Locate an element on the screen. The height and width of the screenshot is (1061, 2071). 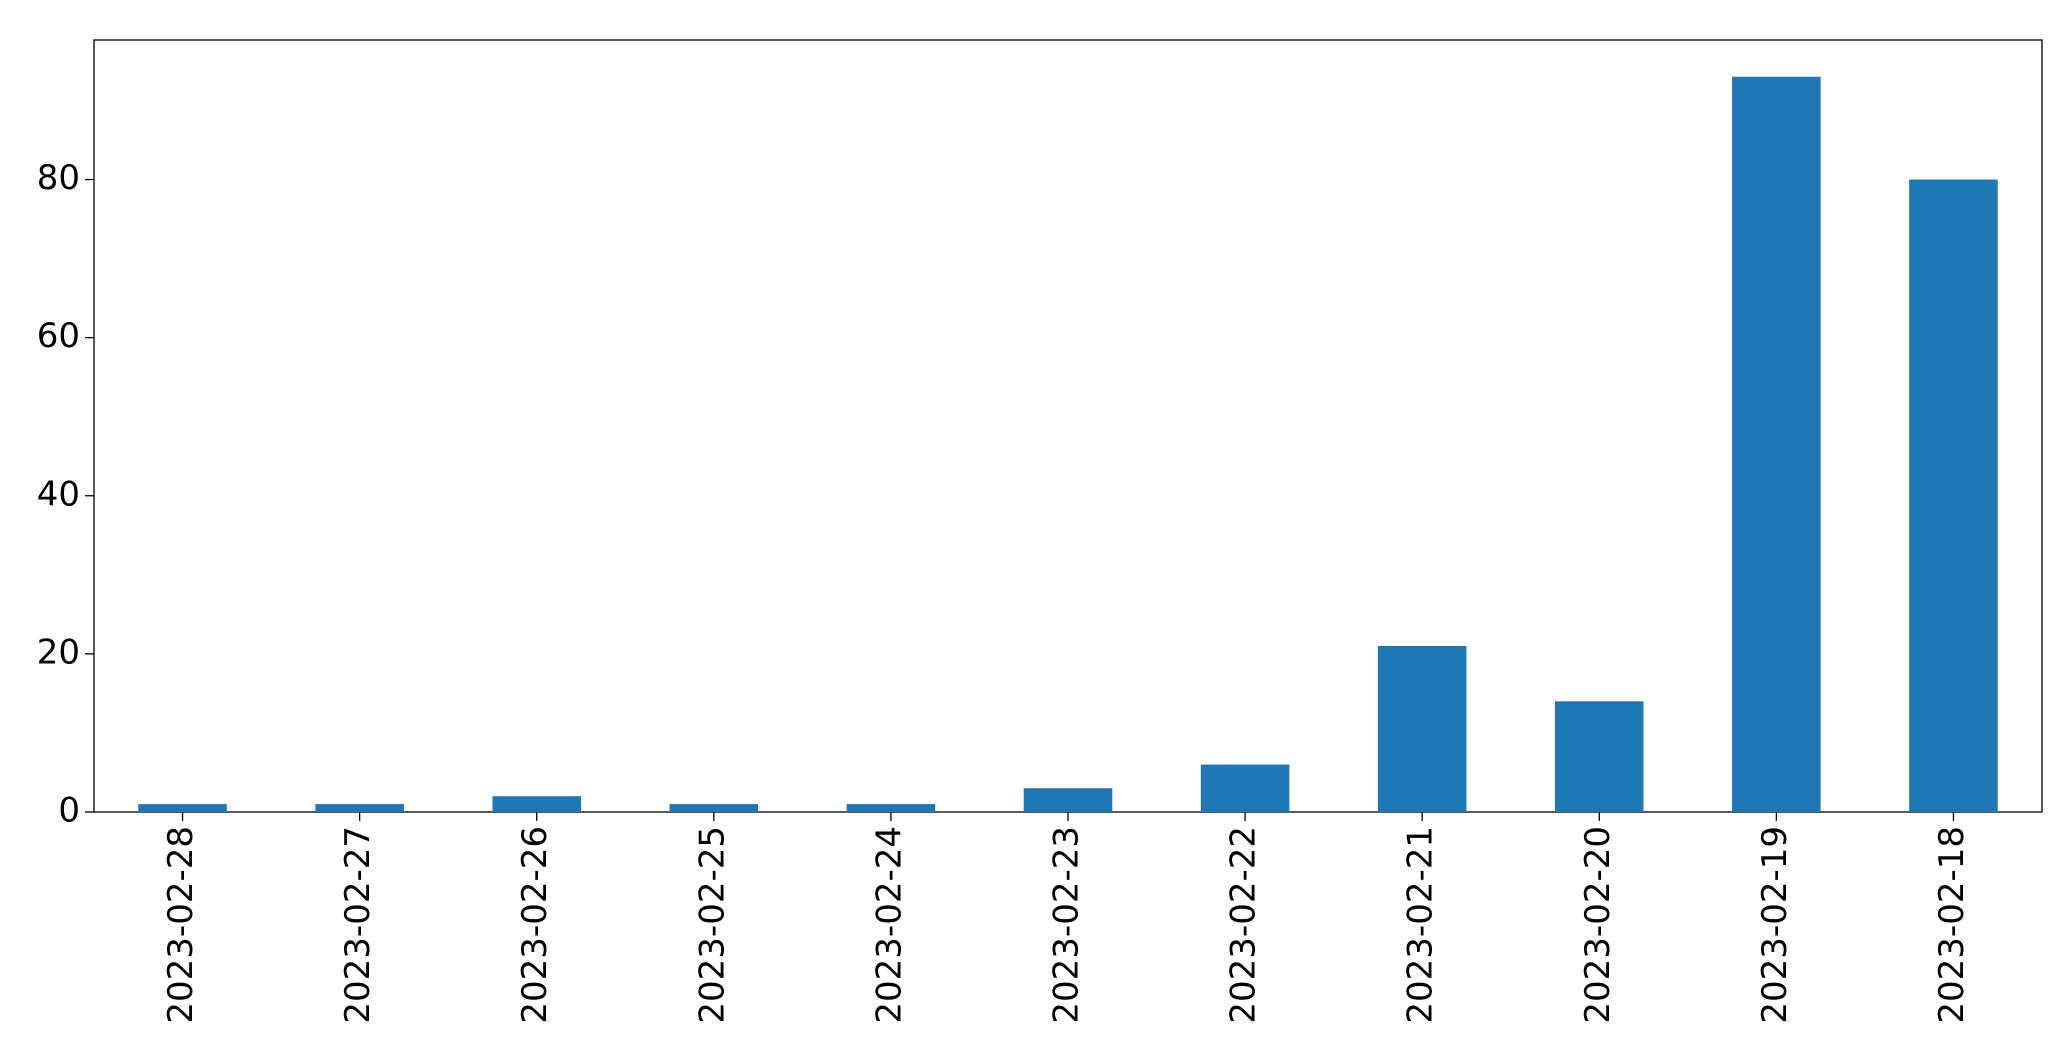
x-tick-label: 2023-02-26 is located at coordinates (535, 925).